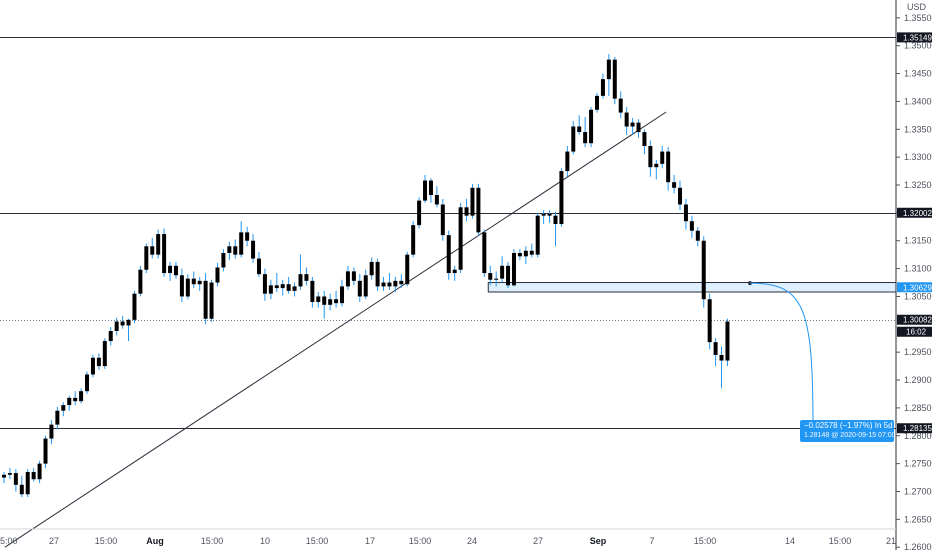 Image resolution: width=932 pixels, height=550 pixels. What do you see at coordinates (370, 541) in the screenshot?
I see `x-tick-label: 17` at bounding box center [370, 541].